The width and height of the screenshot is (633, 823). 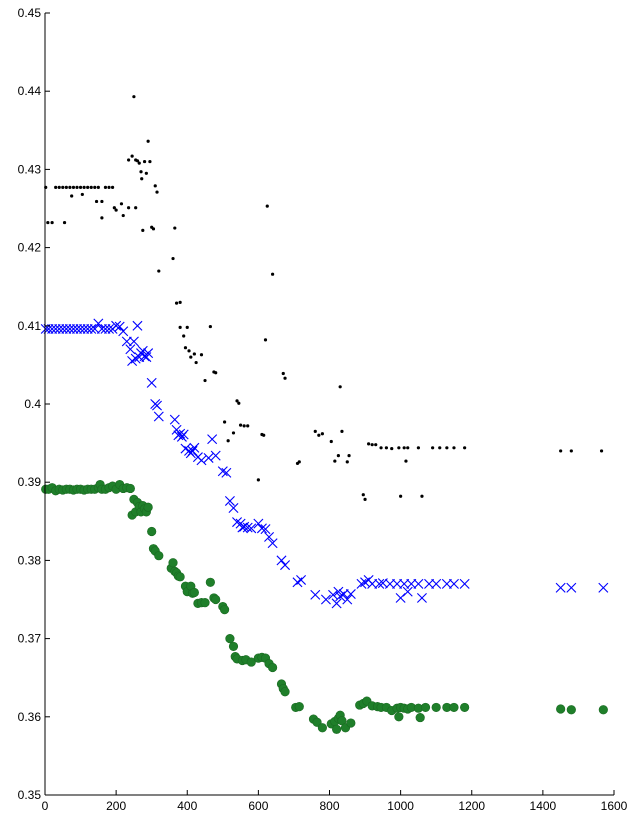 I want to click on series-1-point-92-stroke-b, so click(x=404, y=583).